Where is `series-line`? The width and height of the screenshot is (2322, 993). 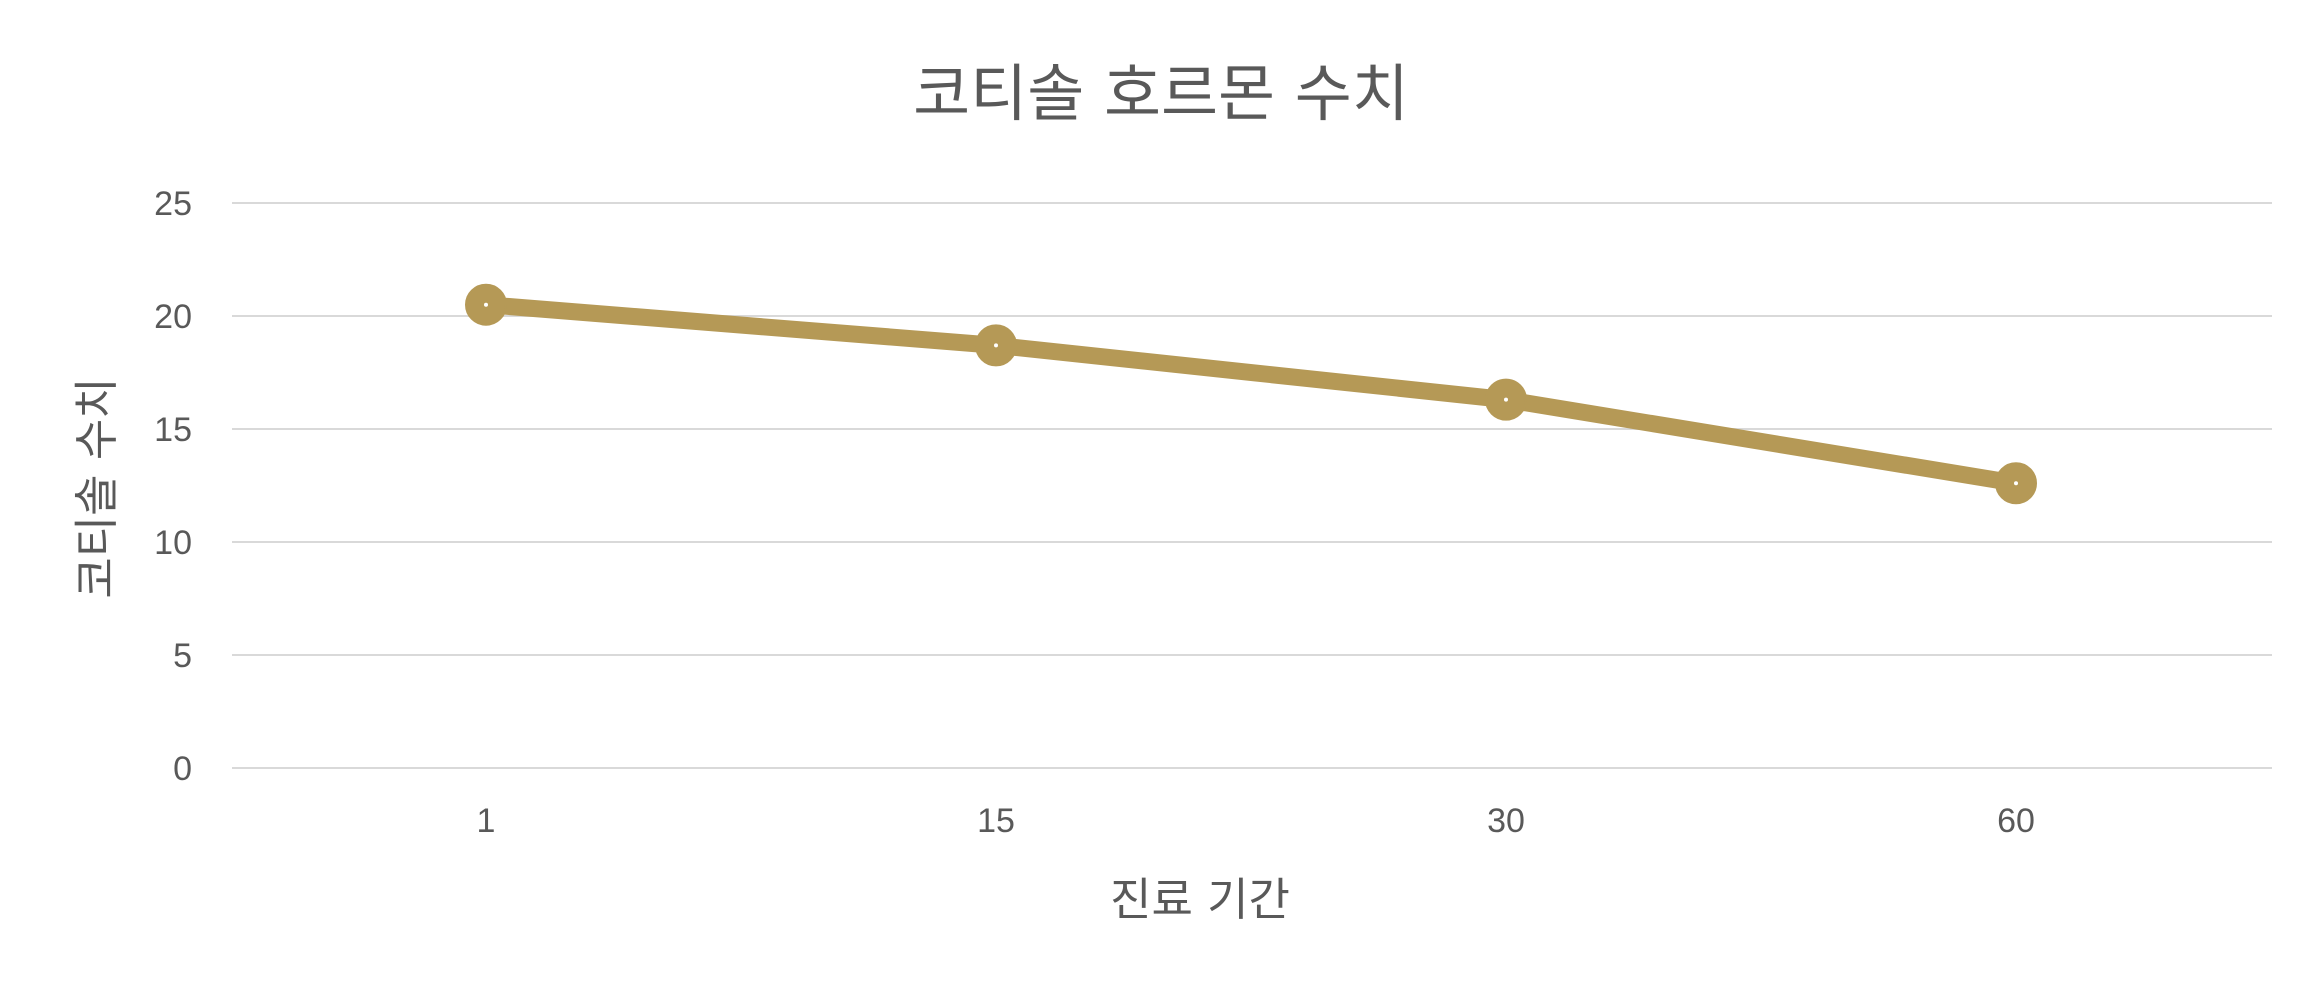
series-line is located at coordinates (1251, 394).